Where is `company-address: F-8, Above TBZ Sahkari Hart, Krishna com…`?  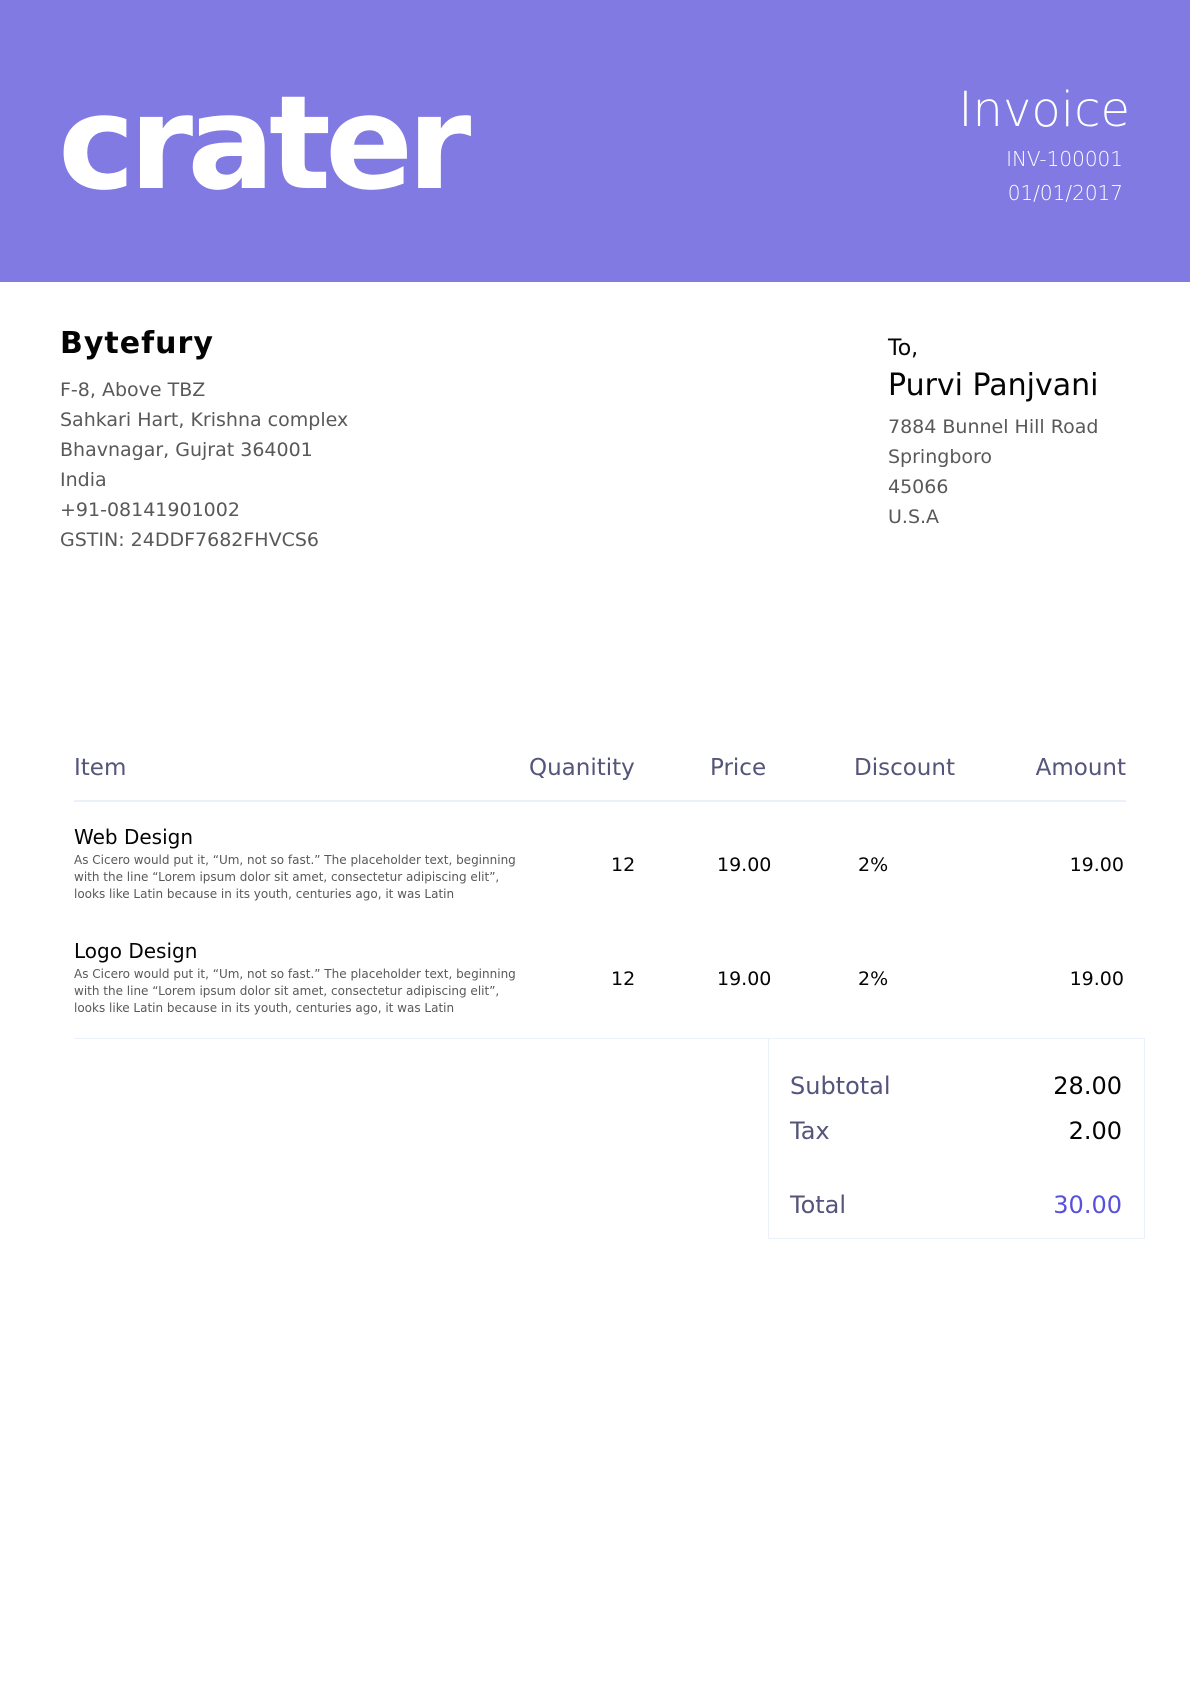
company-address: F-8, Above TBZ Sahkari Hart, Krishna com… is located at coordinates (204, 465).